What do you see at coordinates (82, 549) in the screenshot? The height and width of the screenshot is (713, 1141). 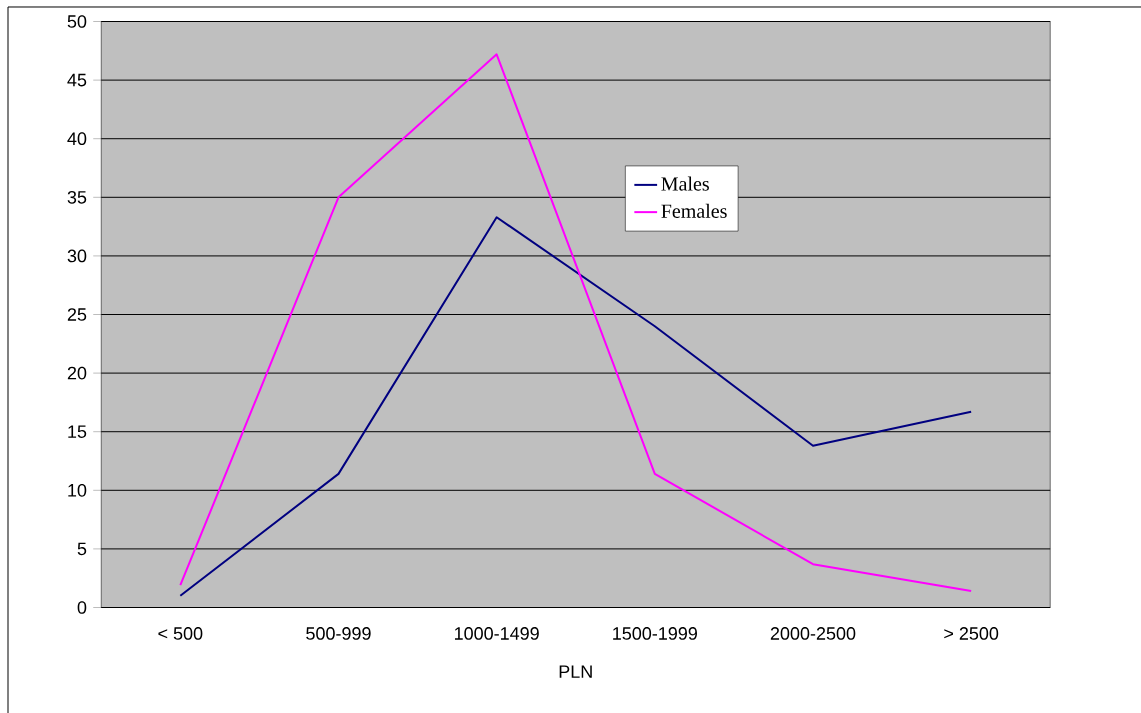 I see `y-tick-label: 5` at bounding box center [82, 549].